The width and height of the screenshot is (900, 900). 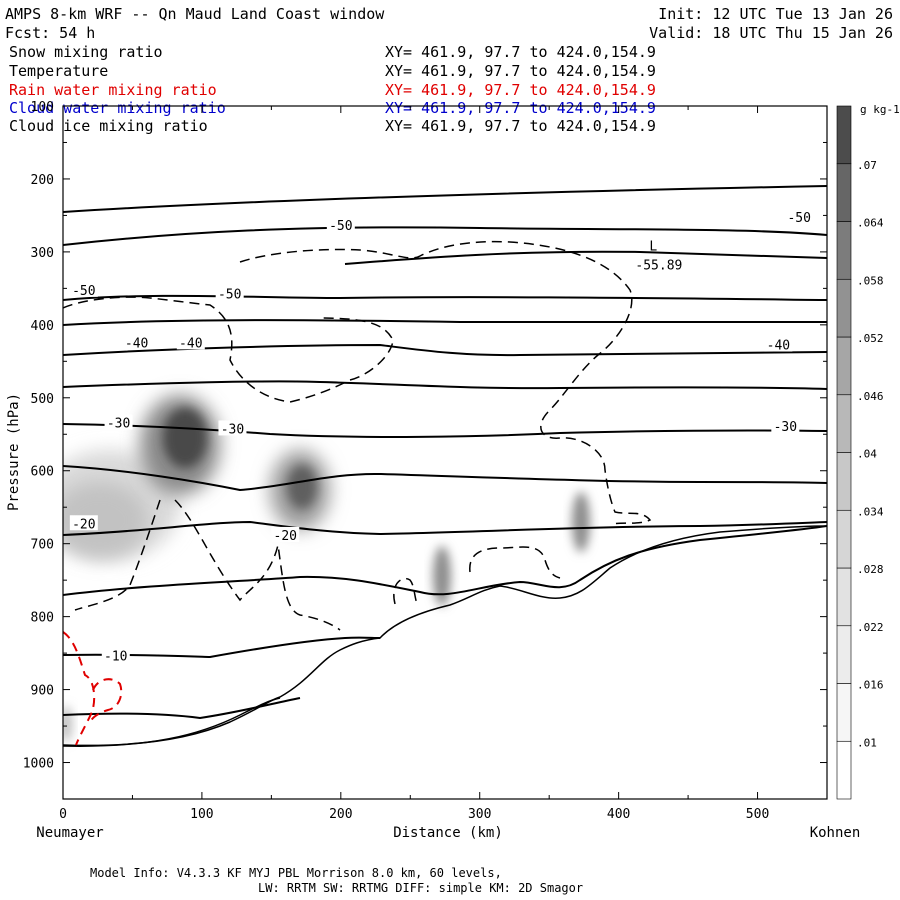 What do you see at coordinates (42, 399) in the screenshot?
I see `y-tick-label: 500` at bounding box center [42, 399].